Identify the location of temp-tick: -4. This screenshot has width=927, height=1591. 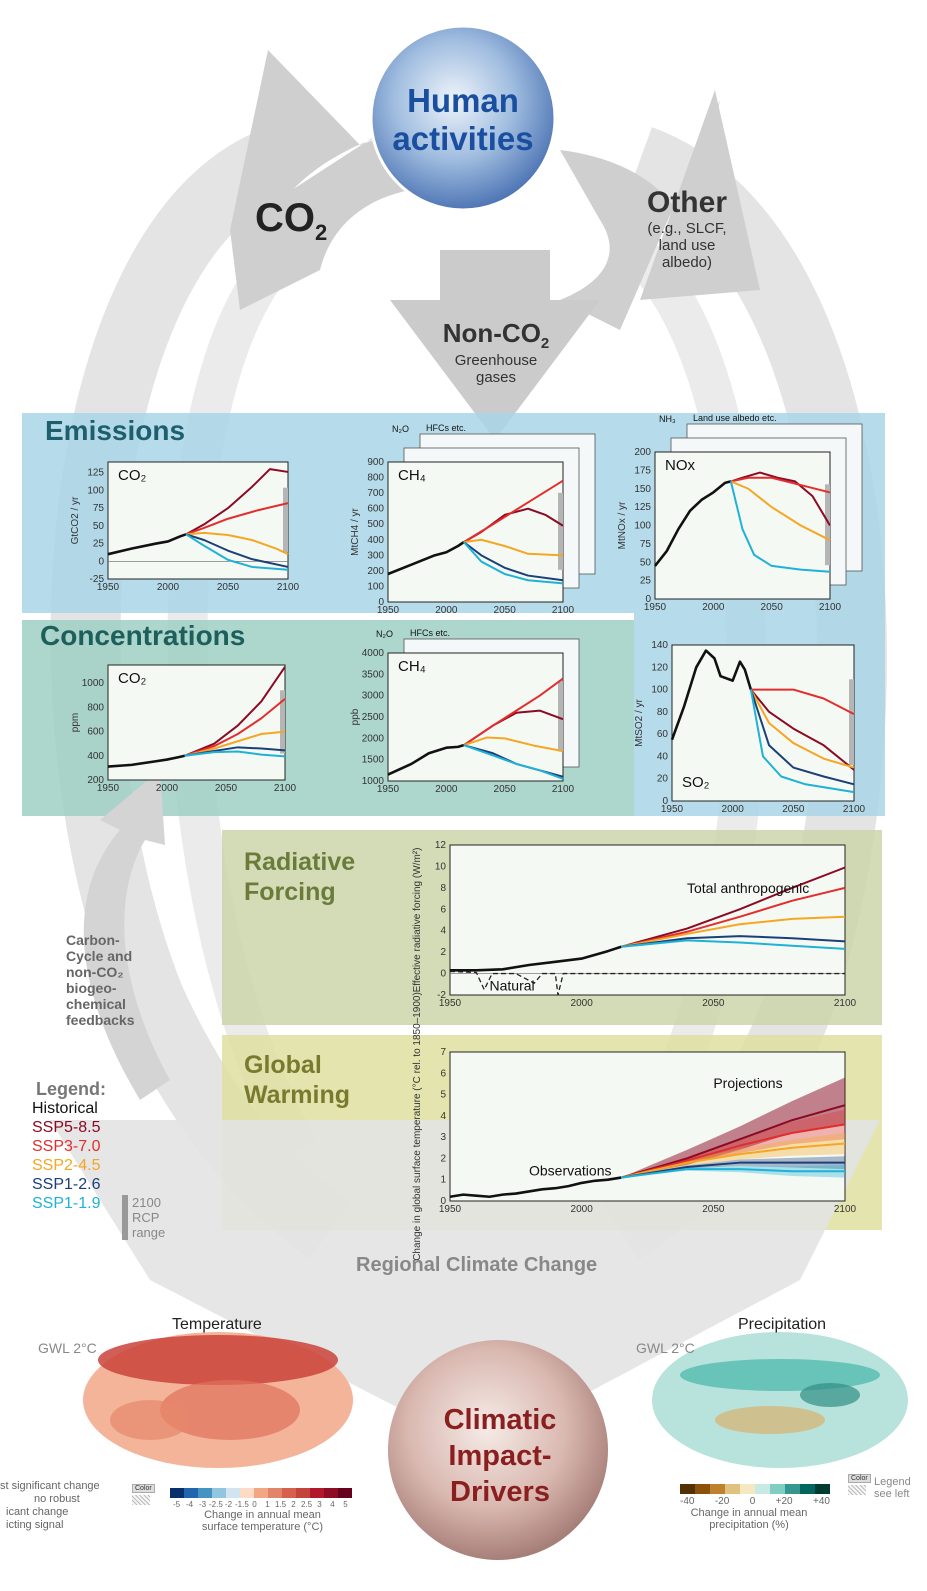
(189, 1504).